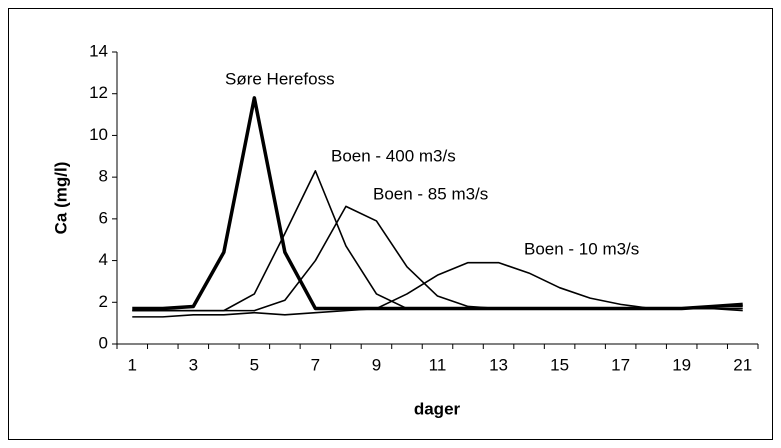 The height and width of the screenshot is (448, 781). What do you see at coordinates (742, 364) in the screenshot?
I see `x-tick-label: 21` at bounding box center [742, 364].